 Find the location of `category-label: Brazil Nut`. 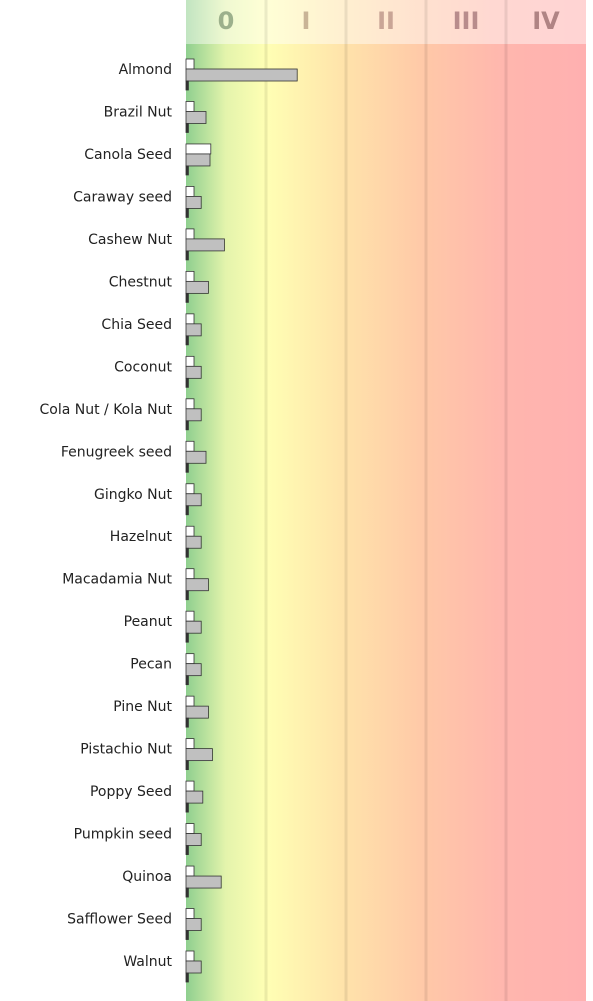

category-label: Brazil Nut is located at coordinates (138, 112).